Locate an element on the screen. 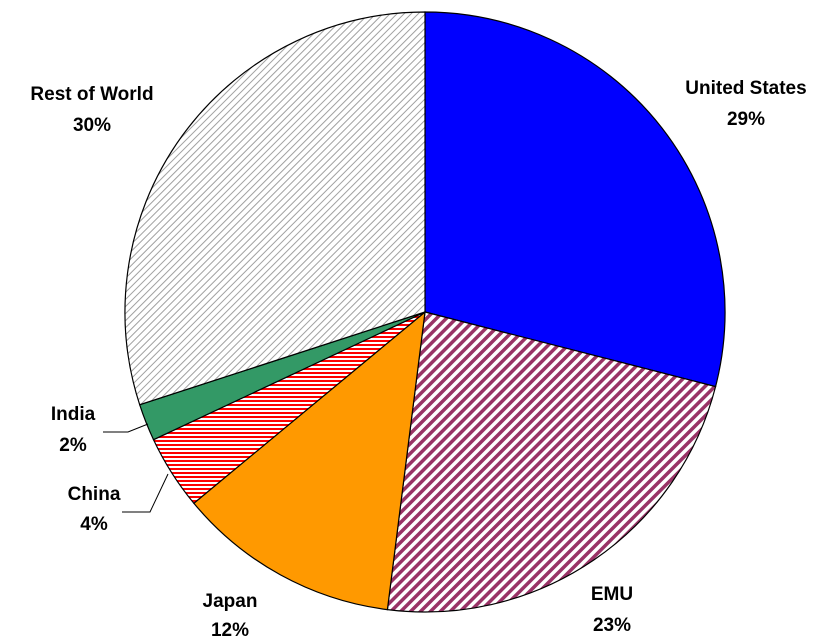 This screenshot has height=638, width=830. label-india: India is located at coordinates (73, 414).